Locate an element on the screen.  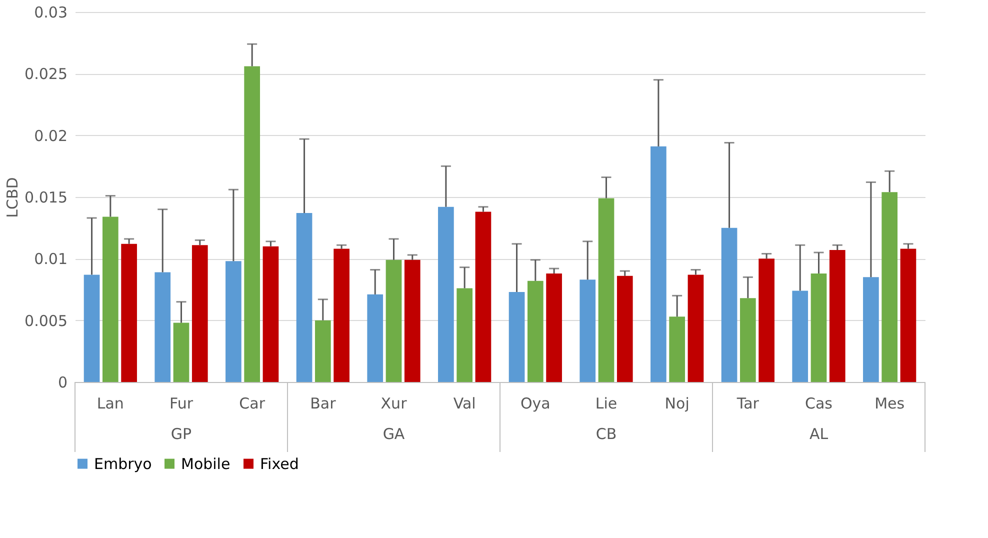
y-tick-label: 0.03 is located at coordinates (51, 13).